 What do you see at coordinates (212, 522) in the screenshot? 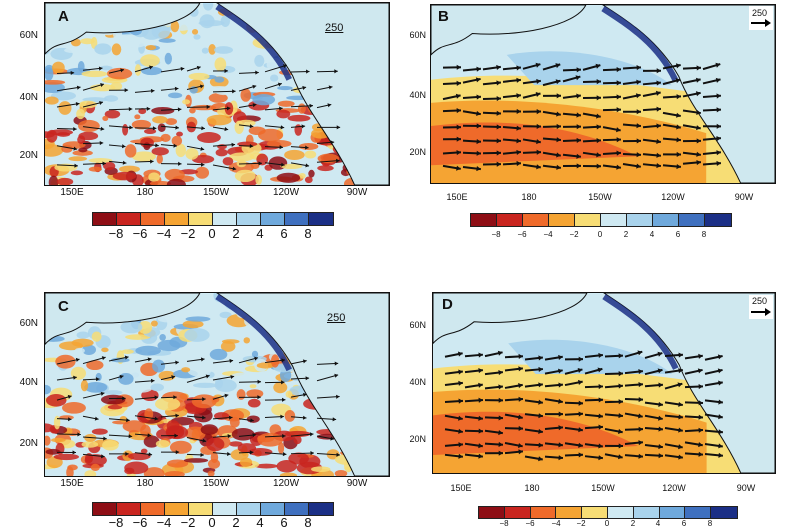
I see `colorbar-tick: 0` at bounding box center [212, 522].